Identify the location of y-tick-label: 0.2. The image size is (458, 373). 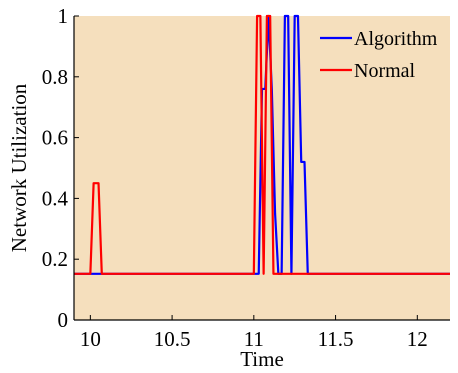
(55, 259).